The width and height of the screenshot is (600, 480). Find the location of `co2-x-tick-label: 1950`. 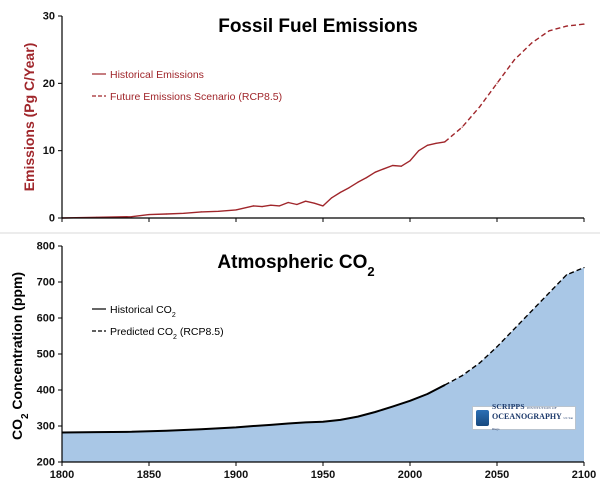

co2-x-tick-label: 1950 is located at coordinates (323, 474).